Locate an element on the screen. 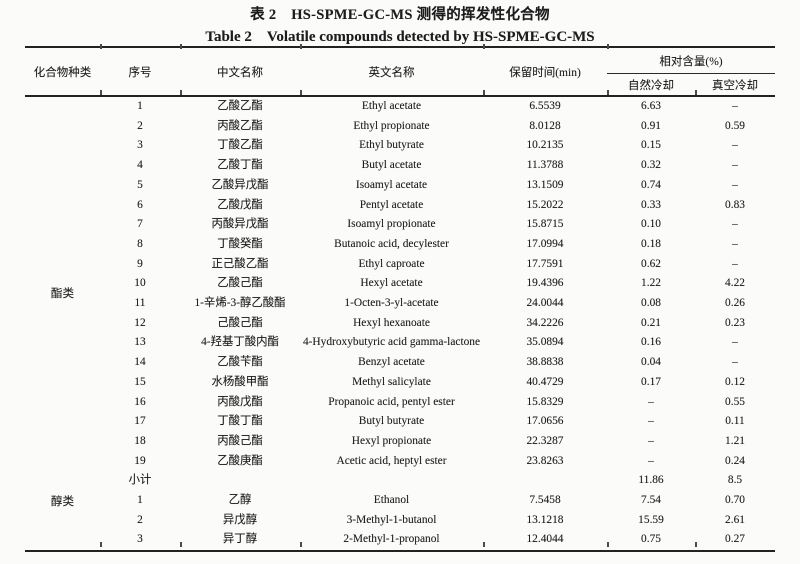  cell-vacuum-cooling: 0.23 is located at coordinates (735, 322).